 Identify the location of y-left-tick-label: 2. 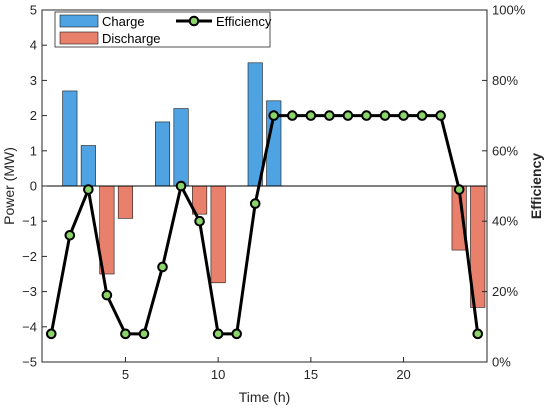
(33, 115).